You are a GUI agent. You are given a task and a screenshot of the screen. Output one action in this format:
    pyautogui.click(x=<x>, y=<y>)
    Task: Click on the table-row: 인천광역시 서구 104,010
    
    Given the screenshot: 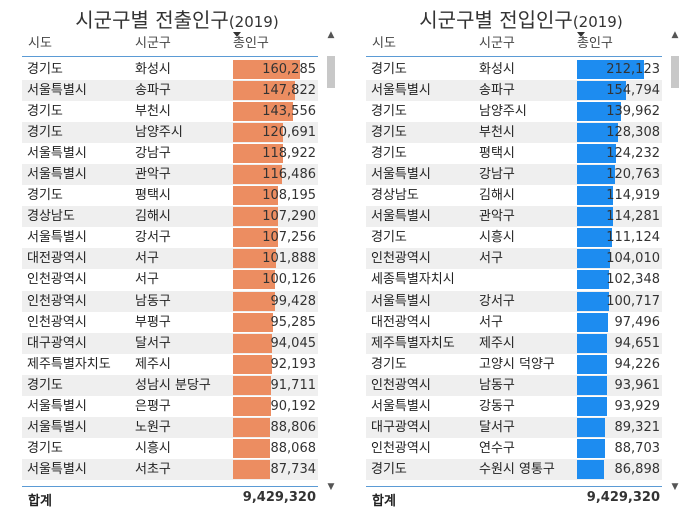 What is the action you would take?
    pyautogui.click(x=514, y=259)
    